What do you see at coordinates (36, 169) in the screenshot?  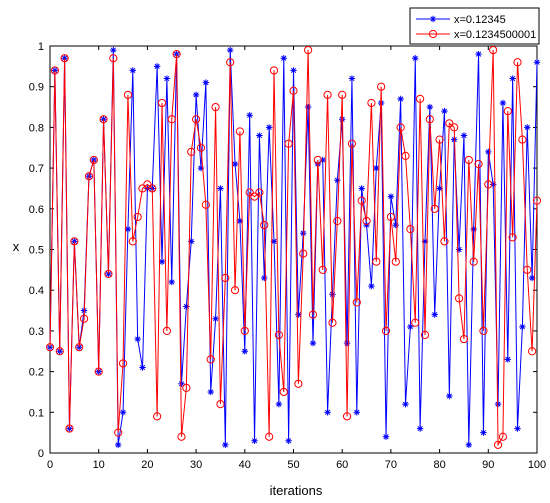 I see `y-tick-label: 0.7` at bounding box center [36, 169].